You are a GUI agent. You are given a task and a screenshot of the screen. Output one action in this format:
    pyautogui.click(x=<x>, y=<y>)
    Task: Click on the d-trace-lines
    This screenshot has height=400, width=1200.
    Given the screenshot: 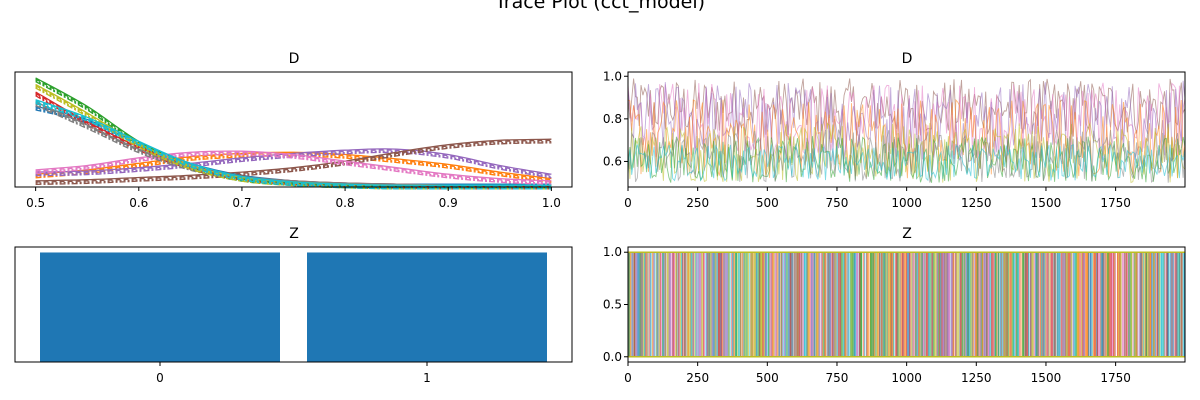 What is the action you would take?
    pyautogui.click(x=906, y=131)
    